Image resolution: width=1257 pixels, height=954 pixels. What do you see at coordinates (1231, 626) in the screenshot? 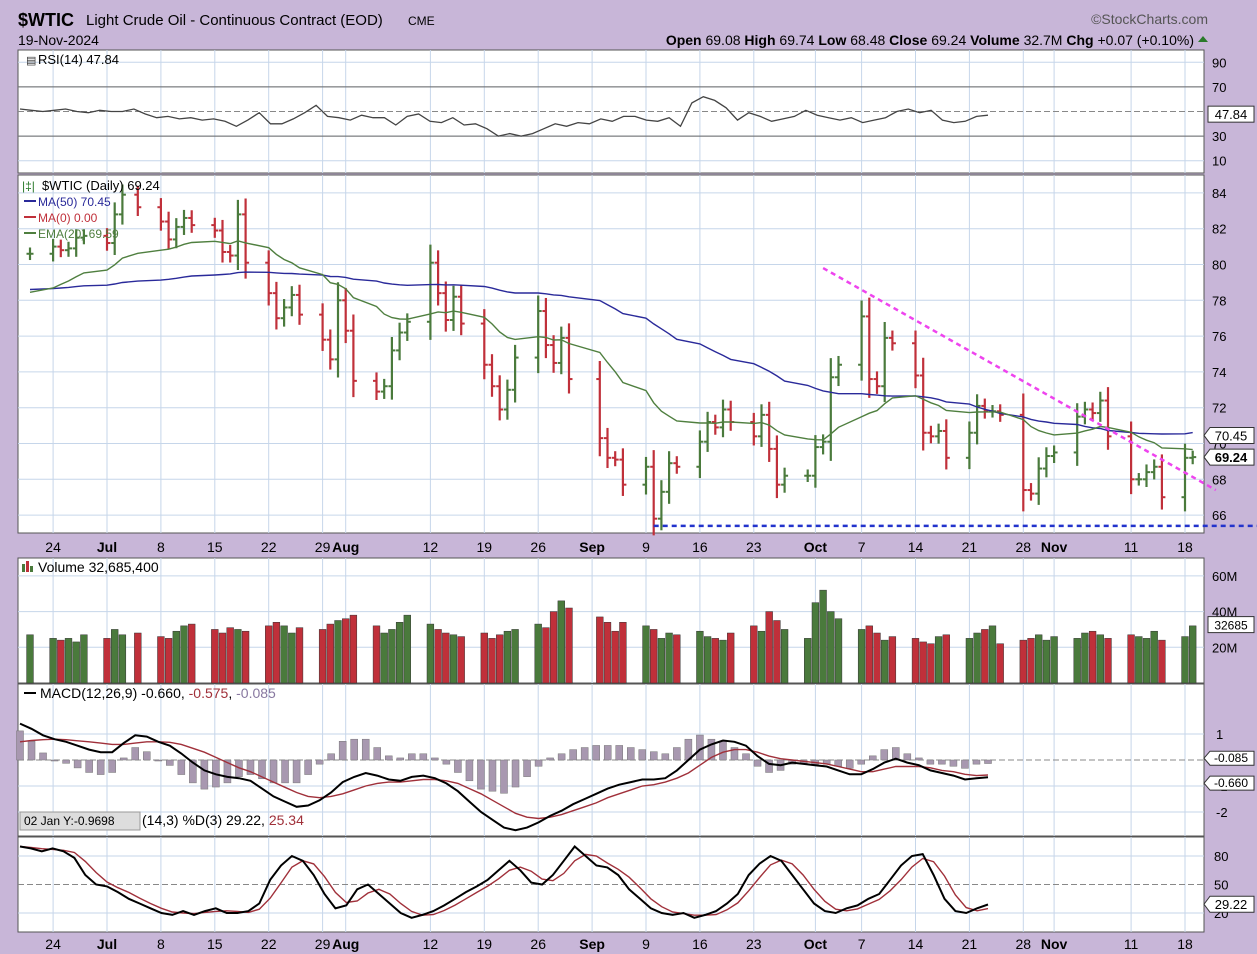
I see `volume-badge-value: 32685` at bounding box center [1231, 626].